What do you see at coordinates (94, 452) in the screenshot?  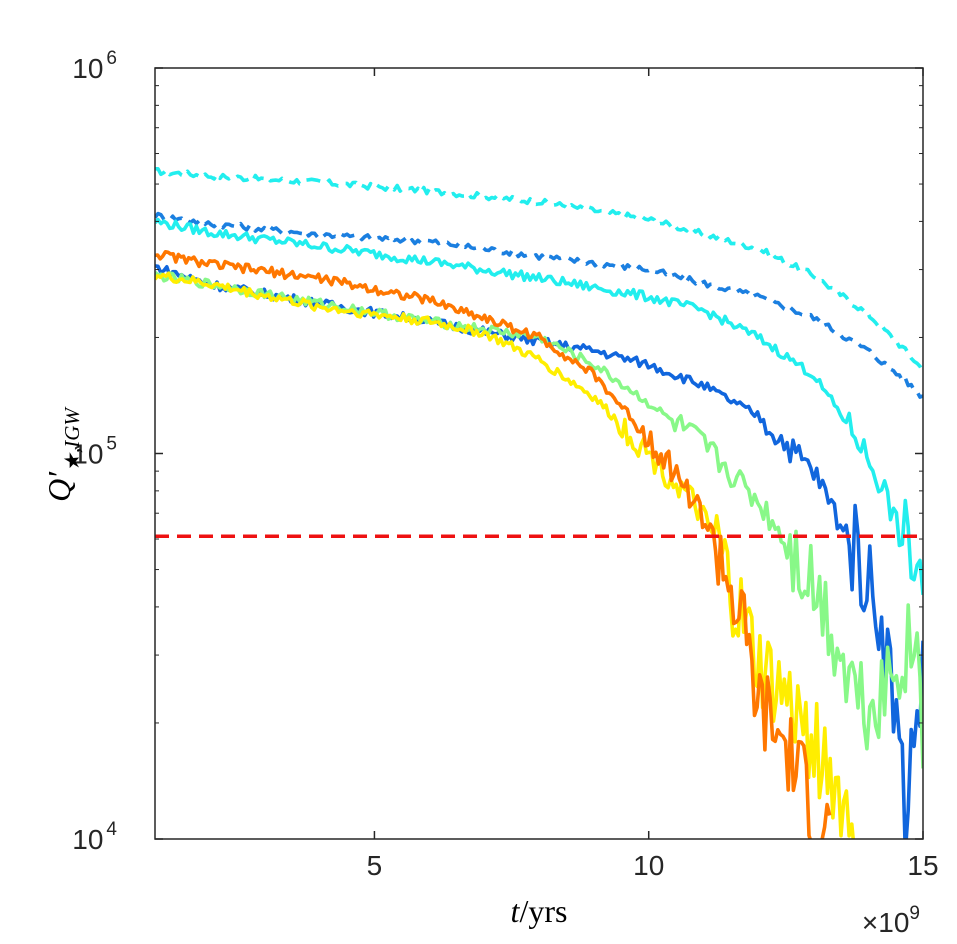 I see `y-tick-label: 10 5` at bounding box center [94, 452].